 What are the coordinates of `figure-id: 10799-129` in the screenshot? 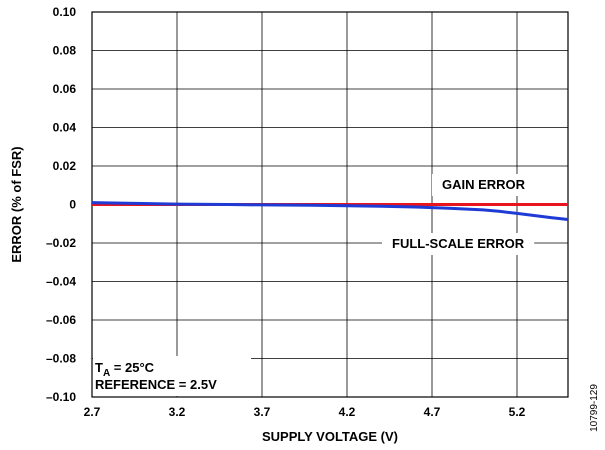 It's located at (594, 408).